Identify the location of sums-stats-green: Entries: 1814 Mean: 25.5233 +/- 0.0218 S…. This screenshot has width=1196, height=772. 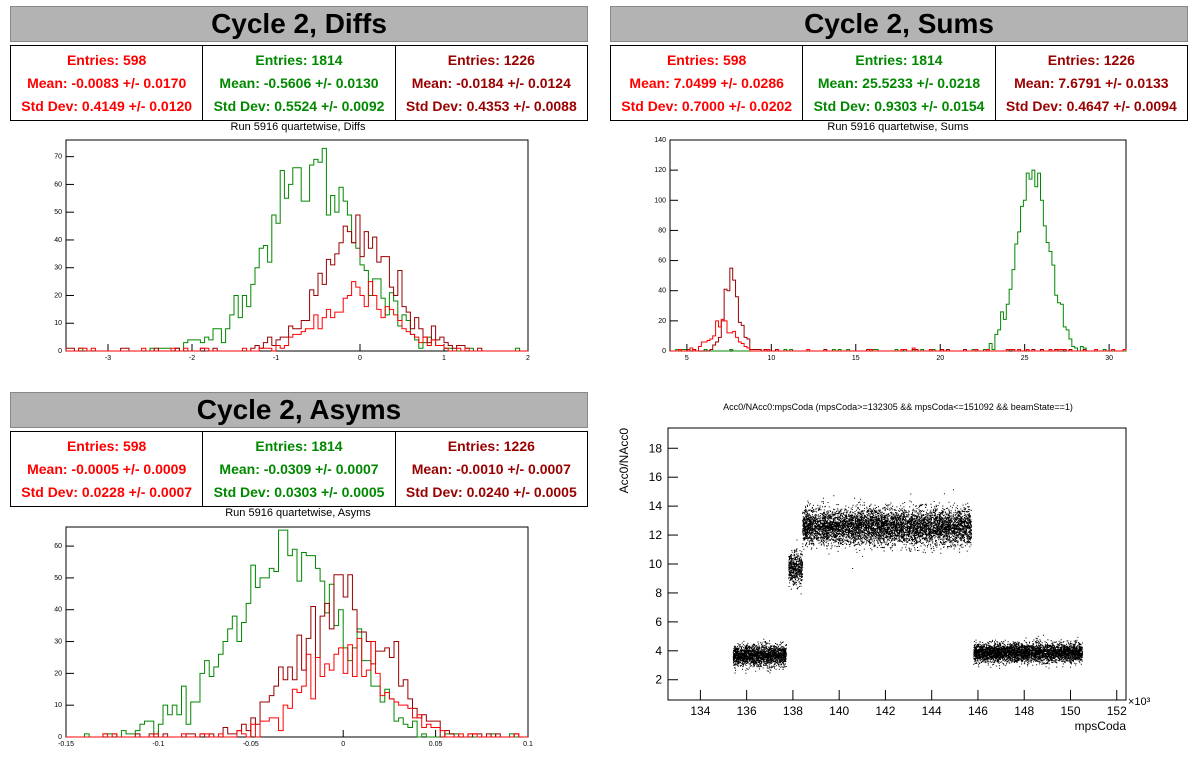
(899, 83).